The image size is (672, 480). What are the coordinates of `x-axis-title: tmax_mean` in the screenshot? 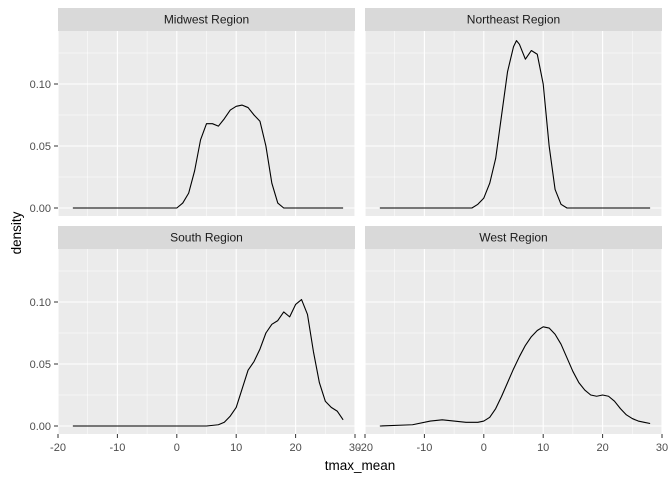 It's located at (360, 465).